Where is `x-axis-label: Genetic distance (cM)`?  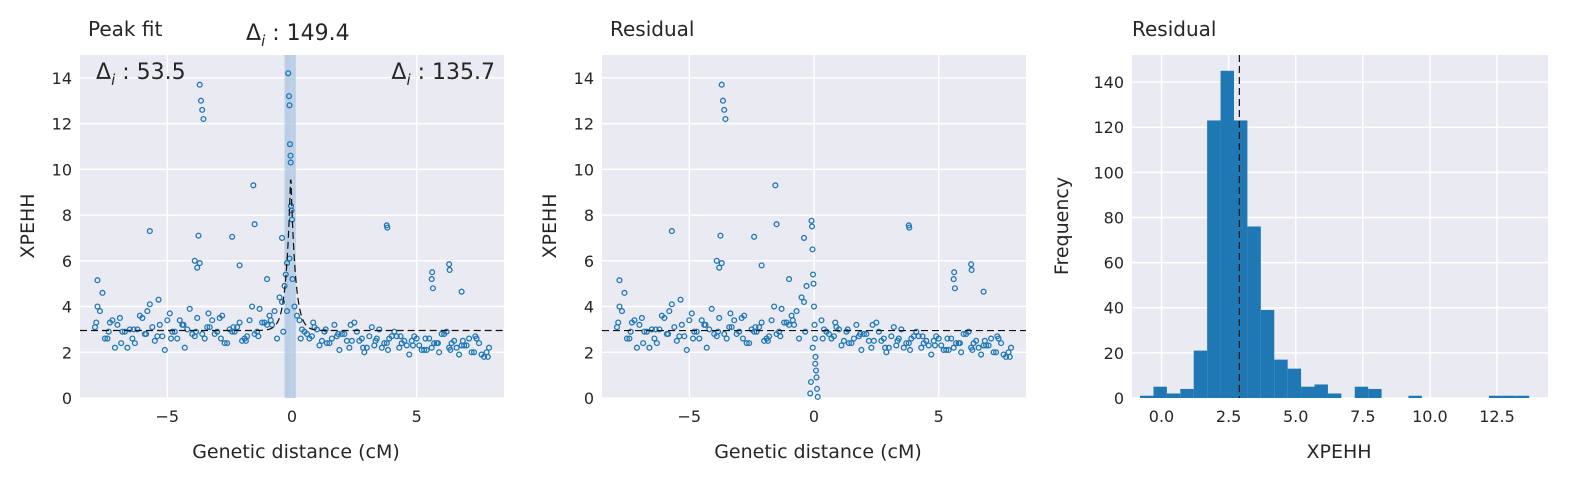
x-axis-label: Genetic distance (cM) is located at coordinates (818, 452).